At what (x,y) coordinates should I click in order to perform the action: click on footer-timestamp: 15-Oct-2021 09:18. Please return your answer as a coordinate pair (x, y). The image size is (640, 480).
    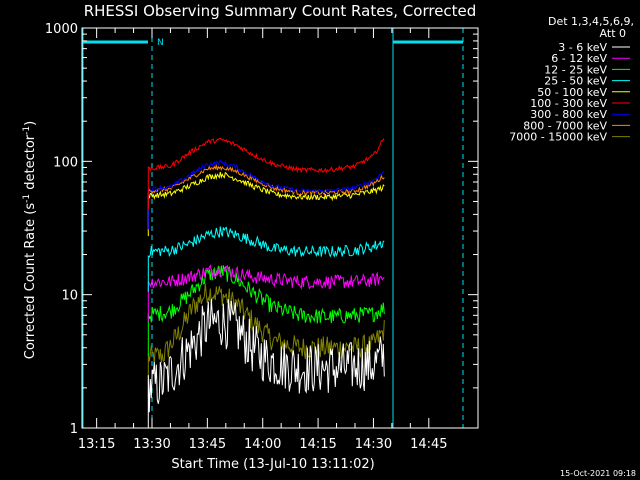
    Looking at the image, I should click on (598, 473).